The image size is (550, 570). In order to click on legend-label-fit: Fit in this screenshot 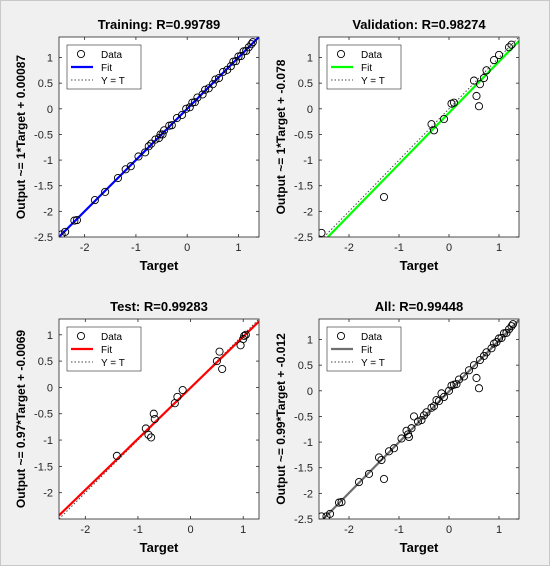, I will do `click(366, 350)`.